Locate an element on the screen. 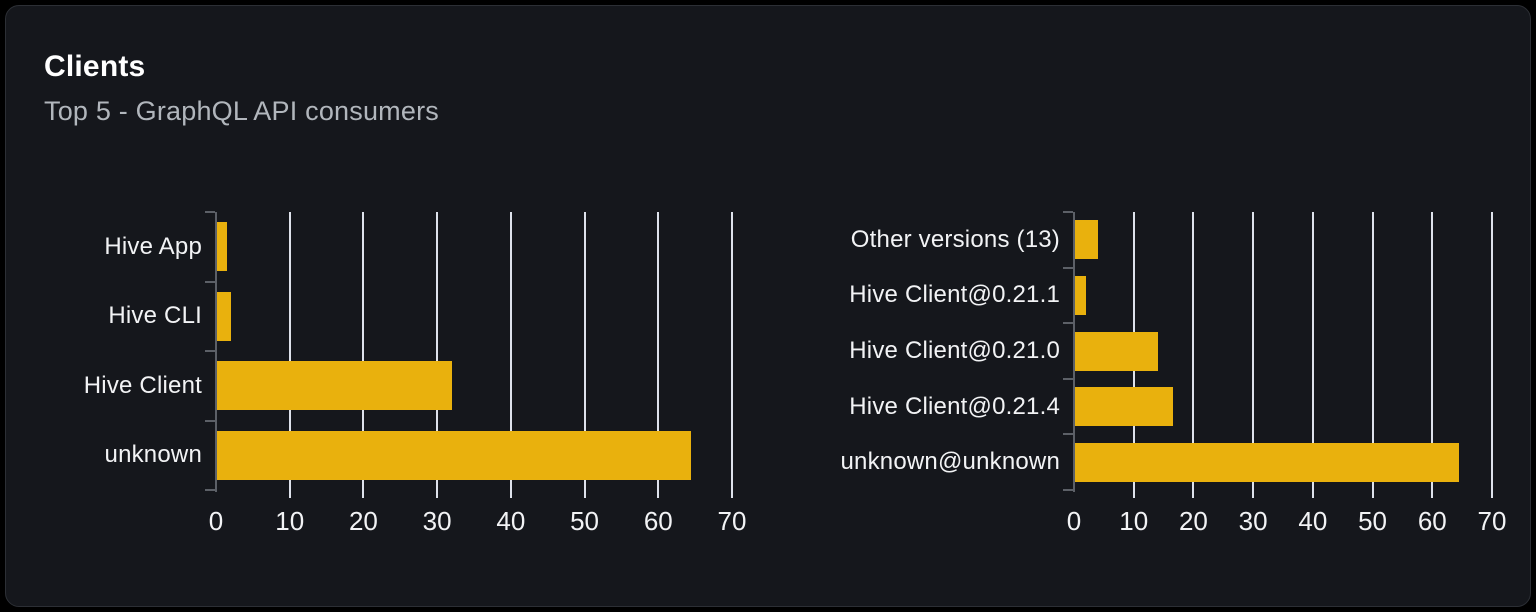  category-label: Hive Client@0.21.1 is located at coordinates (954, 295).